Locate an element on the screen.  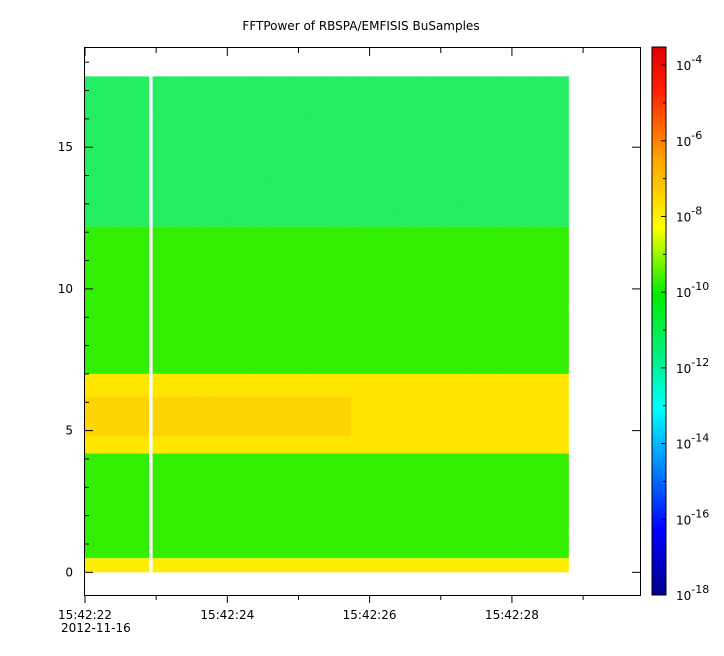
y-tick-label: 10 is located at coordinates (65, 289).